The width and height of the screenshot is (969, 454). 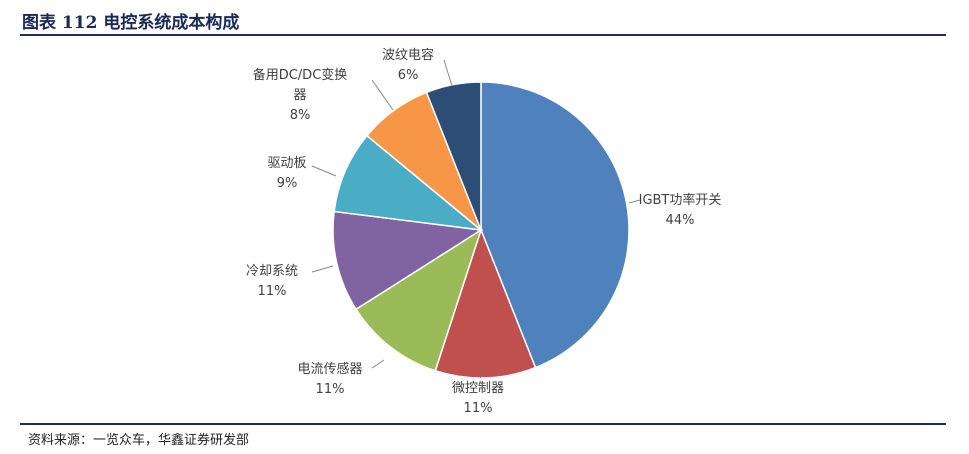 What do you see at coordinates (299, 95) in the screenshot?
I see `slice-category-label: 器` at bounding box center [299, 95].